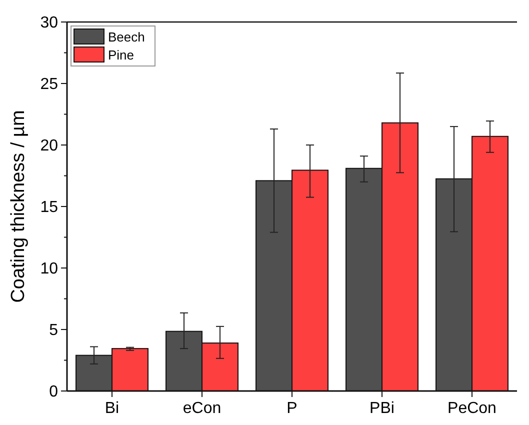  Describe the element at coordinates (382, 408) in the screenshot. I see `x-tick-label: PBi` at that location.